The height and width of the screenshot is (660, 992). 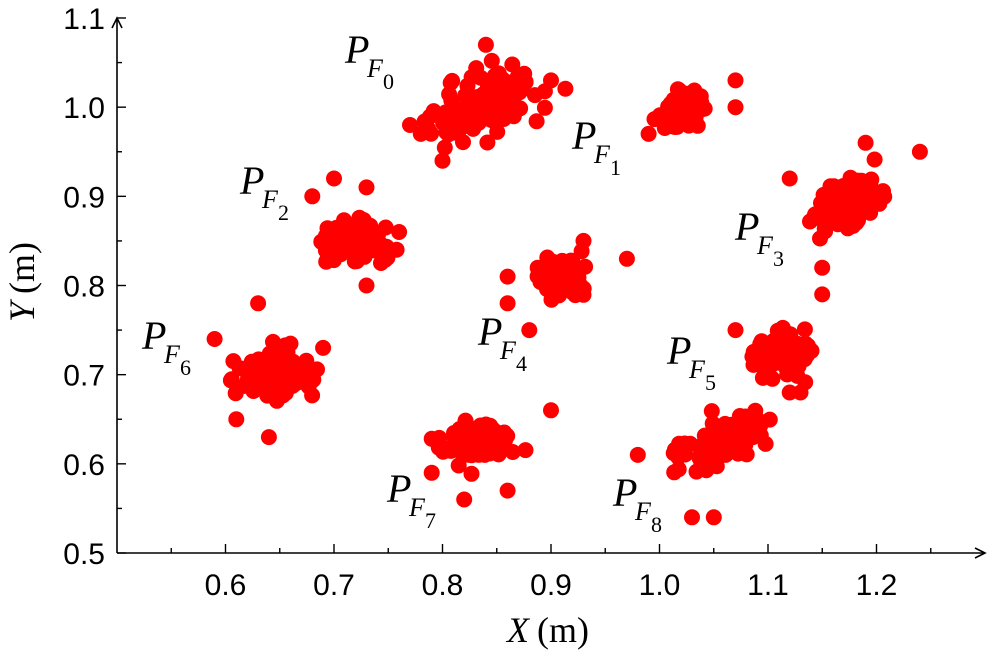 I want to click on x-tick-label: 0.8, so click(x=443, y=585).